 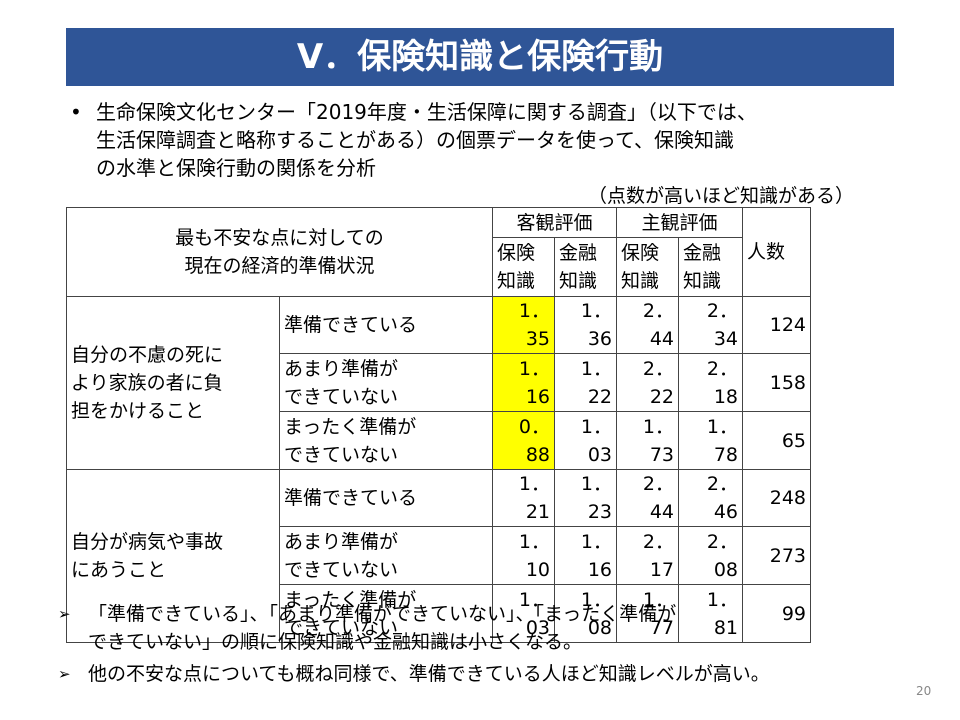 I want to click on count-cell: 158, so click(x=776, y=382).